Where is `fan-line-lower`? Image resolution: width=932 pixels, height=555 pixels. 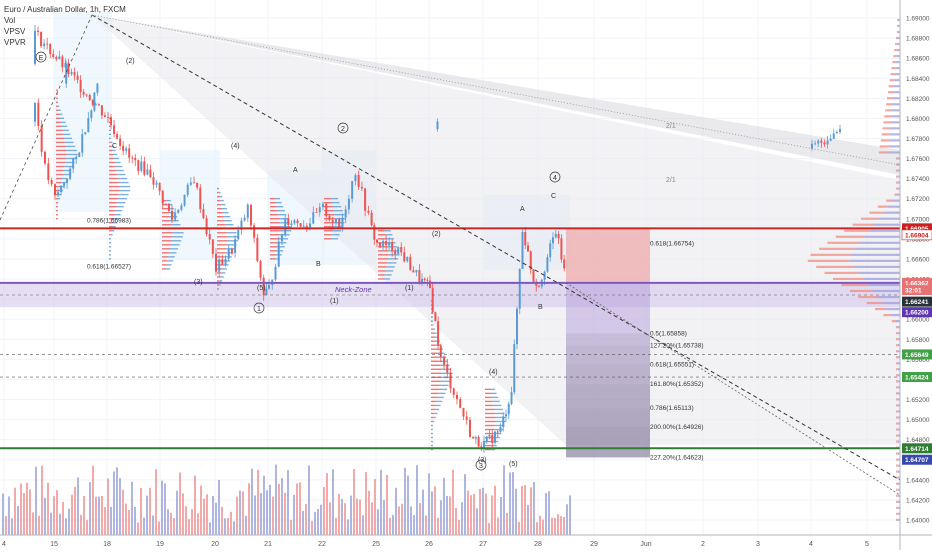
fan-line-lower is located at coordinates (733, 389).